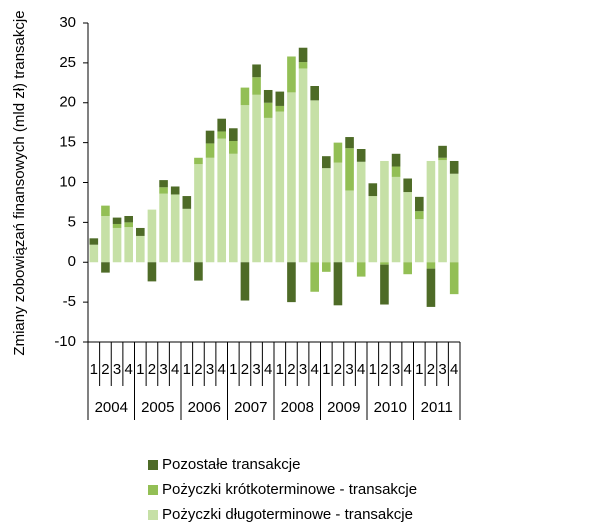 The width and height of the screenshot is (591, 531). What do you see at coordinates (67, 181) in the screenshot?
I see `y-tick-label: 10` at bounding box center [67, 181].